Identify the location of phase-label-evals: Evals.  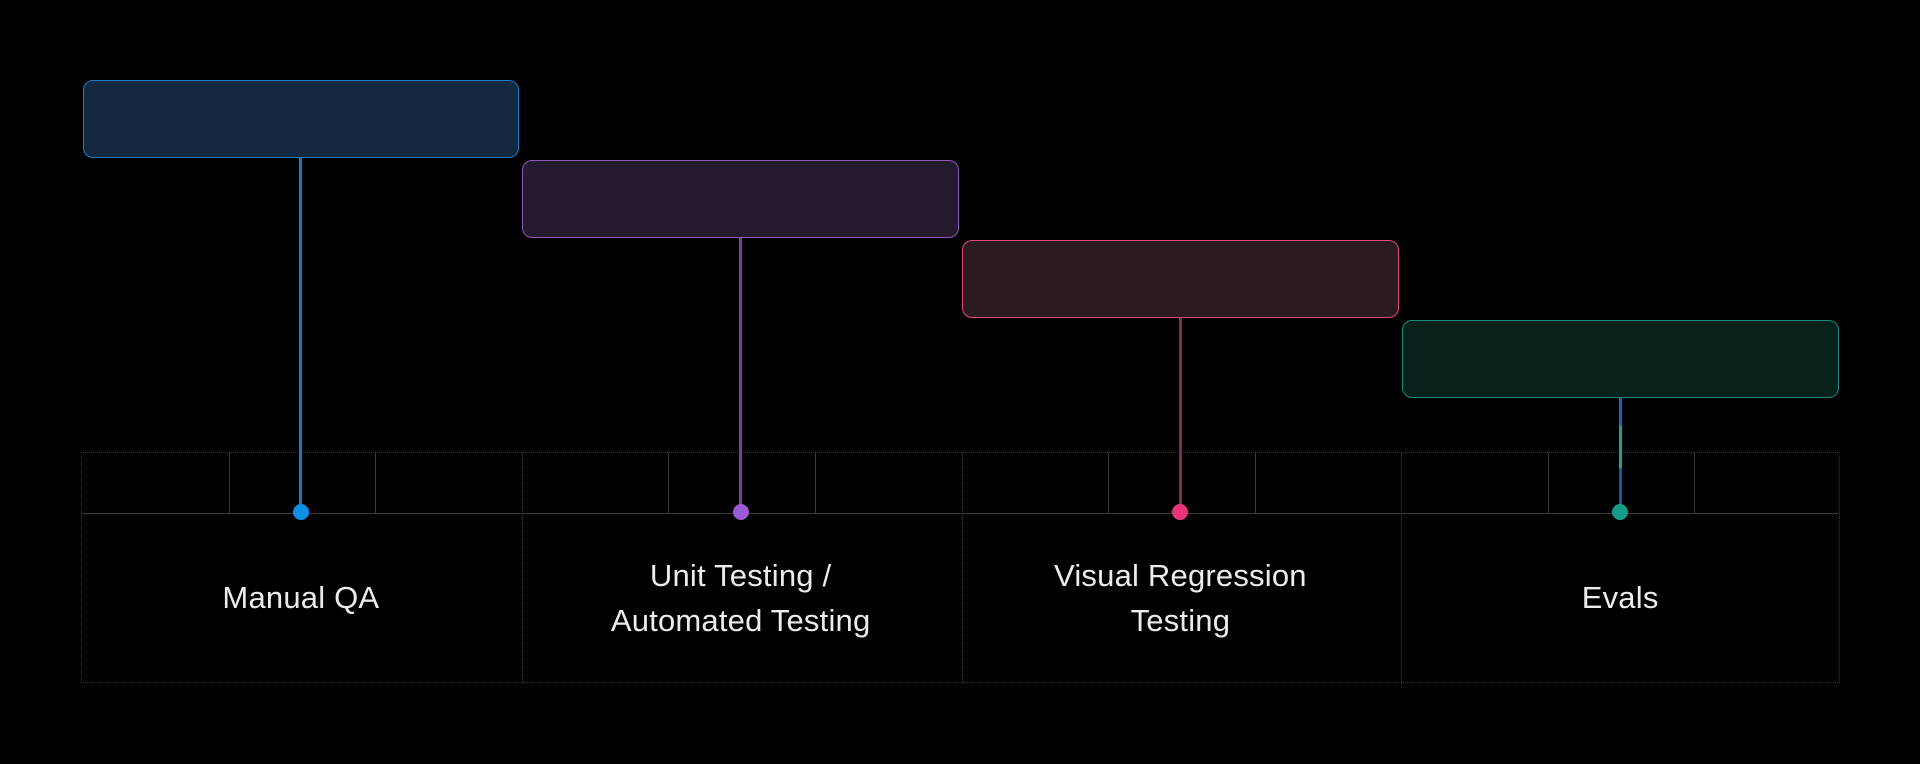
(1620, 597).